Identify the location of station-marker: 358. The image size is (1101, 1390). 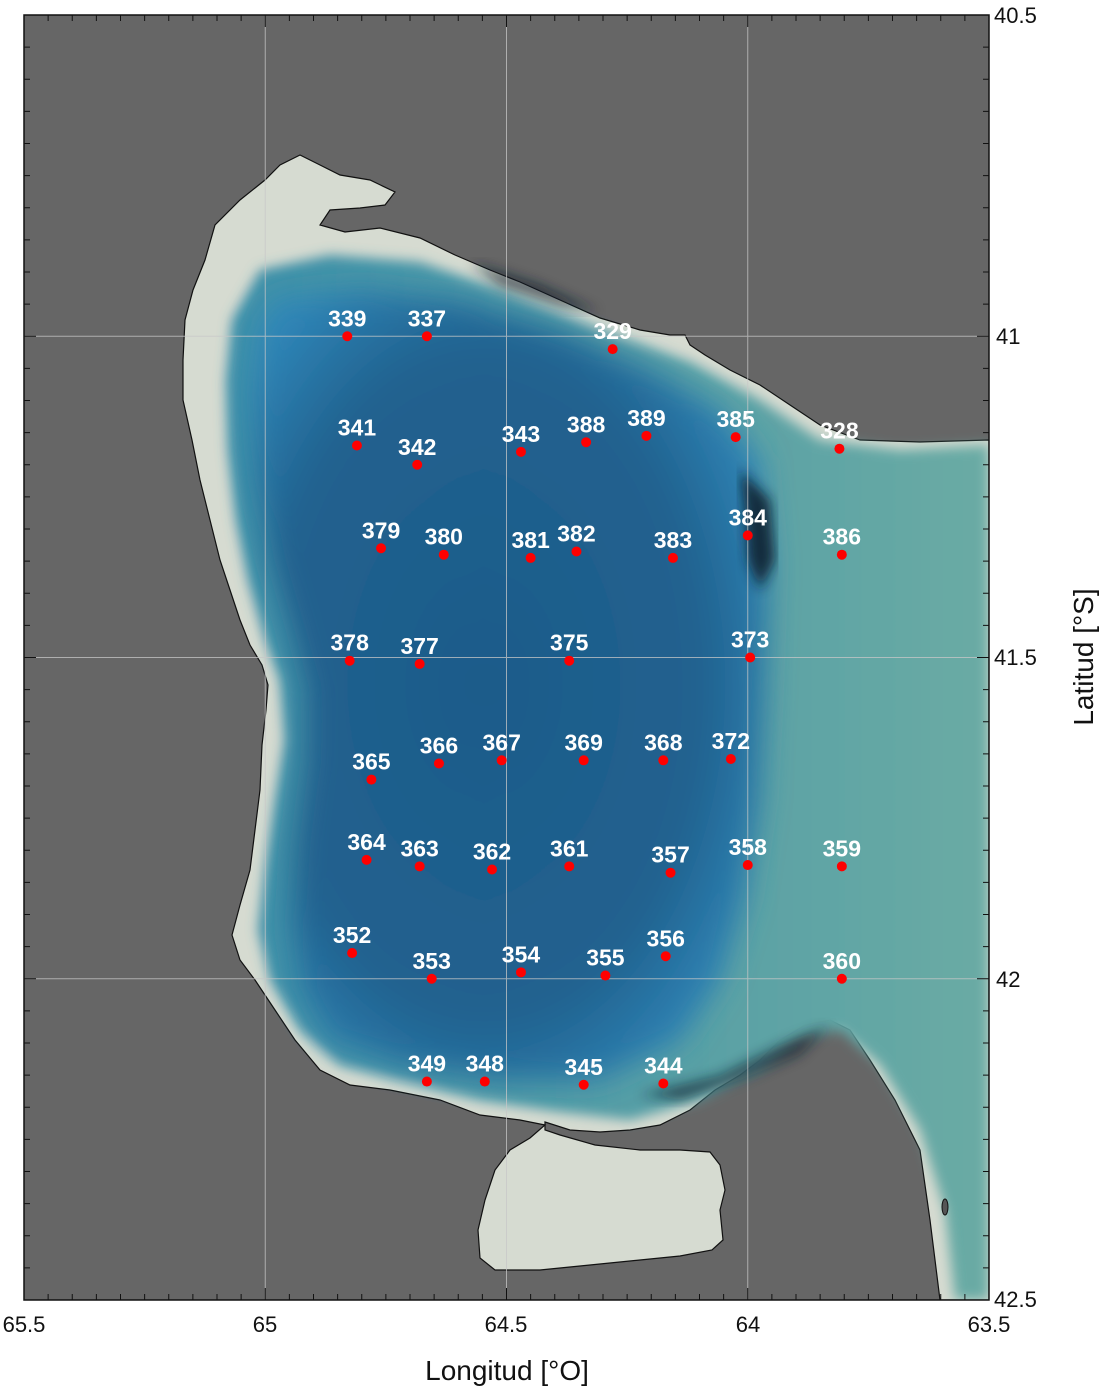
(748, 852).